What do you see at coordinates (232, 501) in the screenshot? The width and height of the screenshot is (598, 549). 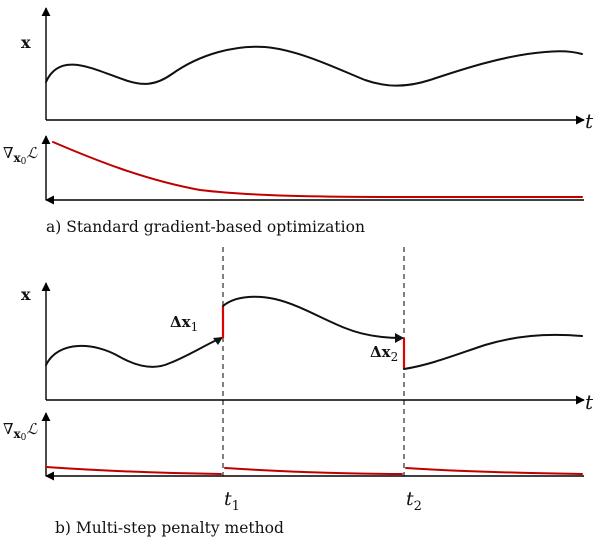 I see `t1-label: t1` at bounding box center [232, 501].